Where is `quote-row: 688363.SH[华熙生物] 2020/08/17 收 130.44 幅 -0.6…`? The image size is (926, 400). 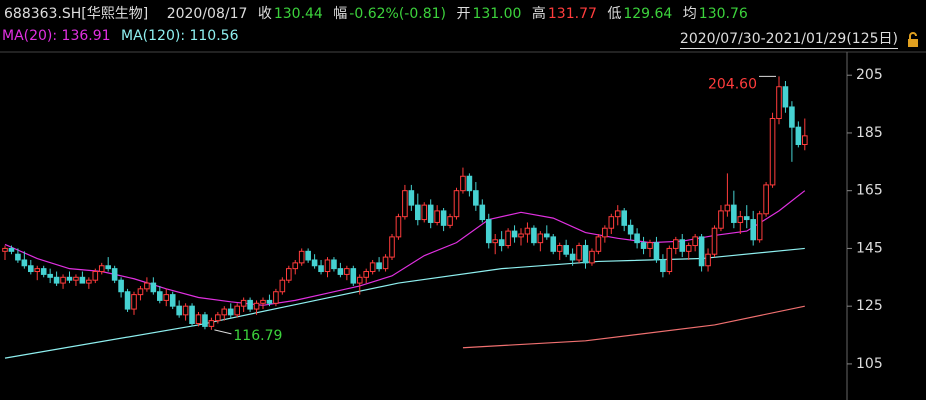 quote-row: 688363.SH[华熙生物] 2020/08/17 收 130.44 幅 -0.6… is located at coordinates (379, 13).